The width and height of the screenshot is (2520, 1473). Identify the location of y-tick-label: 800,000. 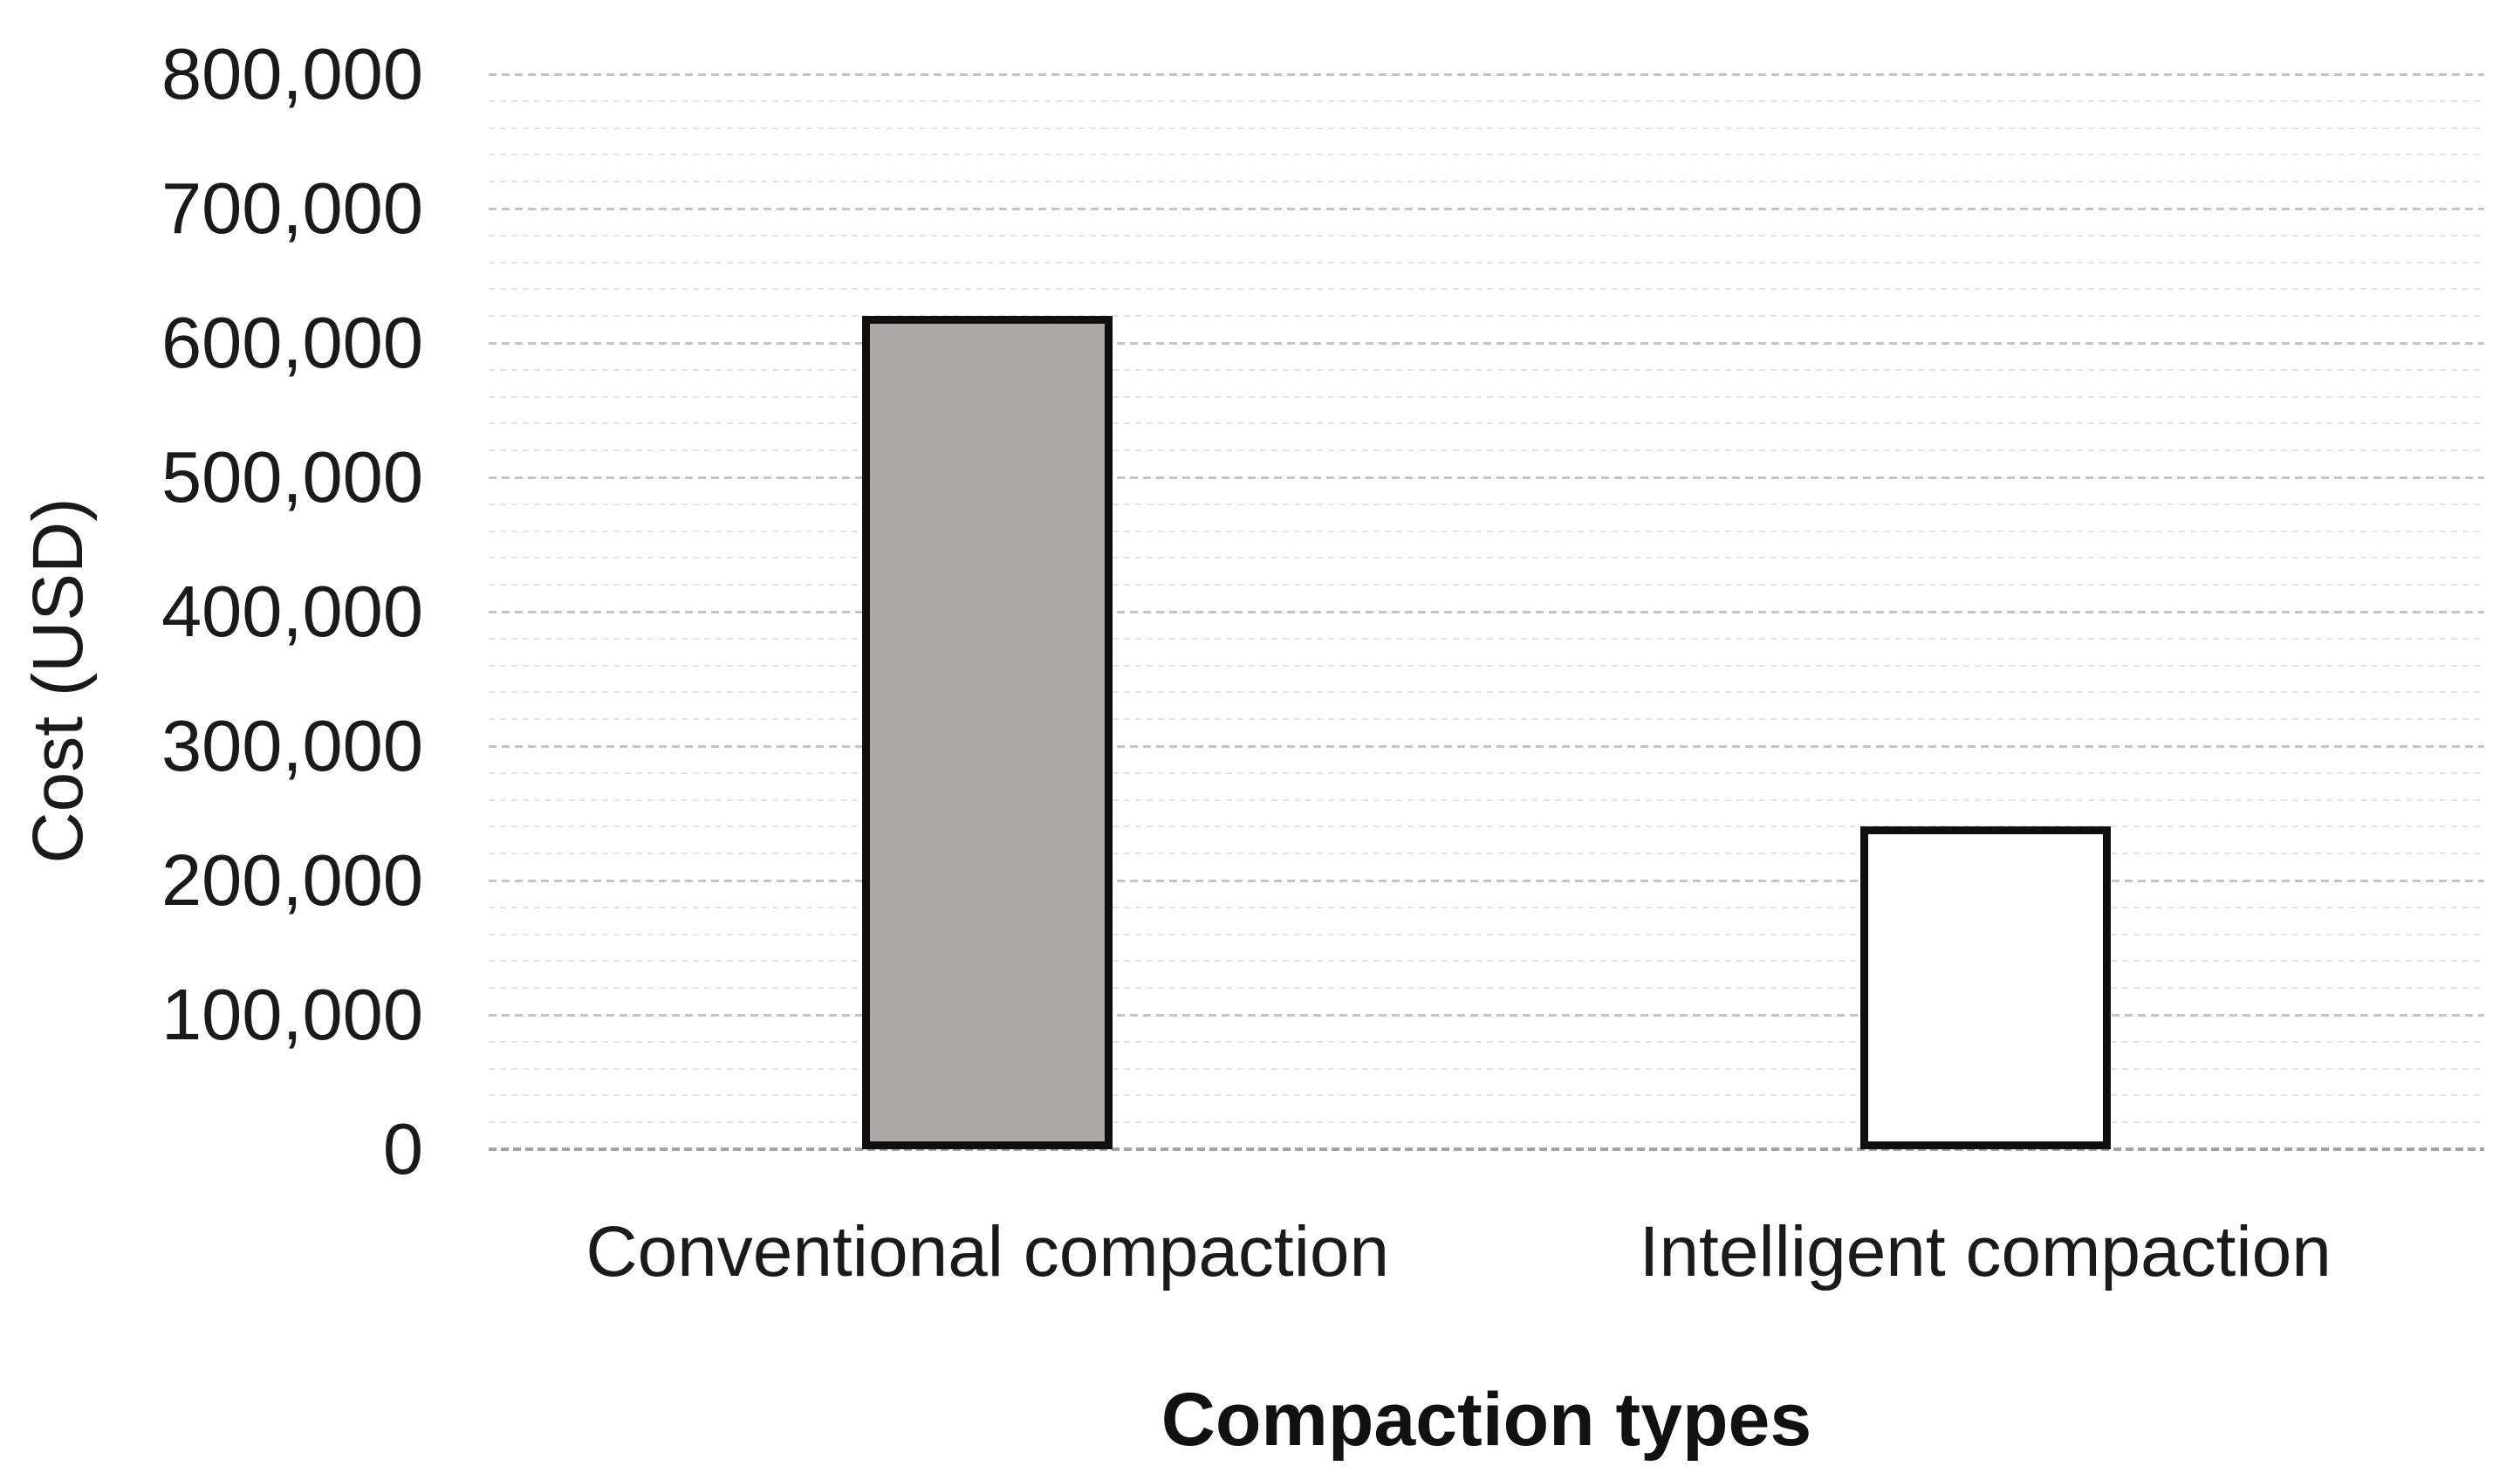
(292, 73).